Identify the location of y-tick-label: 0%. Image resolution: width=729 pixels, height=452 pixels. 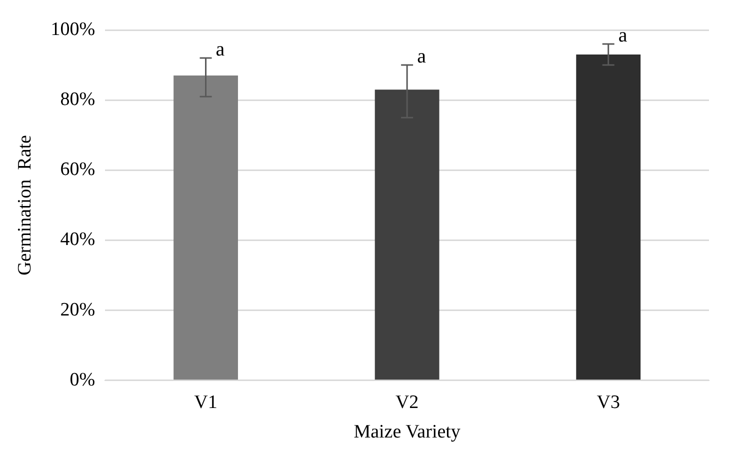
(83, 379).